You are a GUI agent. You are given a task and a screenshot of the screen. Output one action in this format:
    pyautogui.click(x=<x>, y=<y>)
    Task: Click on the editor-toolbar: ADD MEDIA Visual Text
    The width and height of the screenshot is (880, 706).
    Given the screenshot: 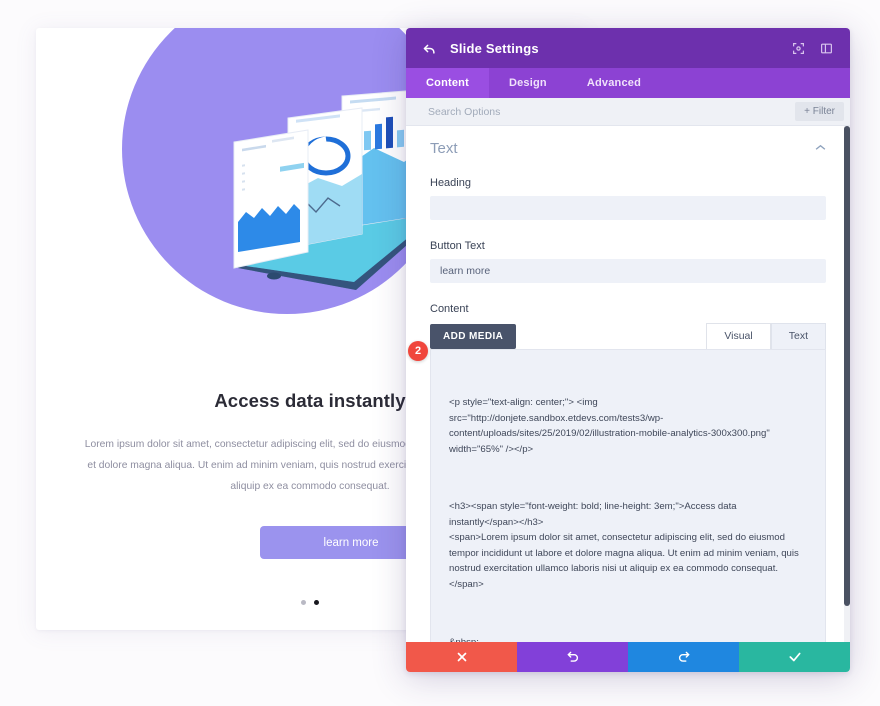 What is the action you would take?
    pyautogui.click(x=628, y=336)
    